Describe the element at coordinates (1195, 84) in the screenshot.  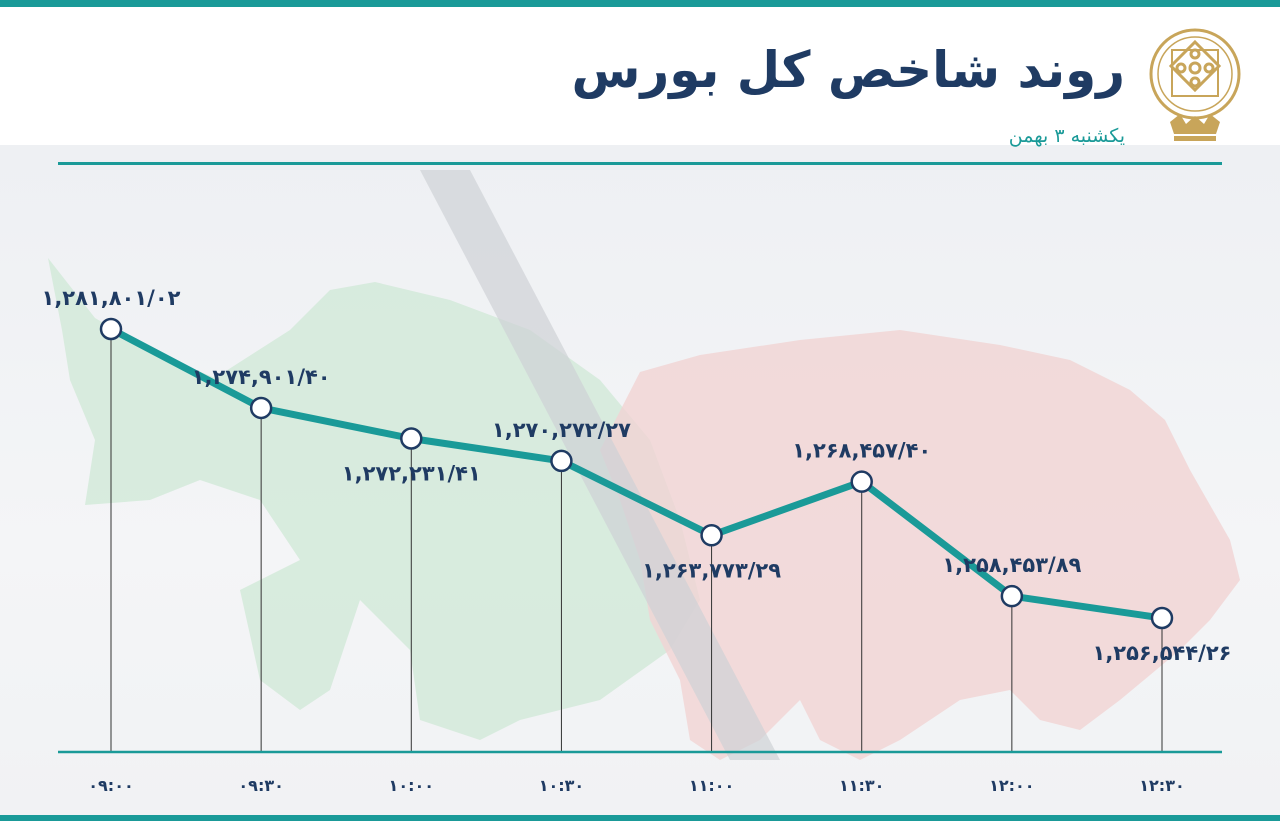
I see `stock-exchange-emblem-icon` at that location.